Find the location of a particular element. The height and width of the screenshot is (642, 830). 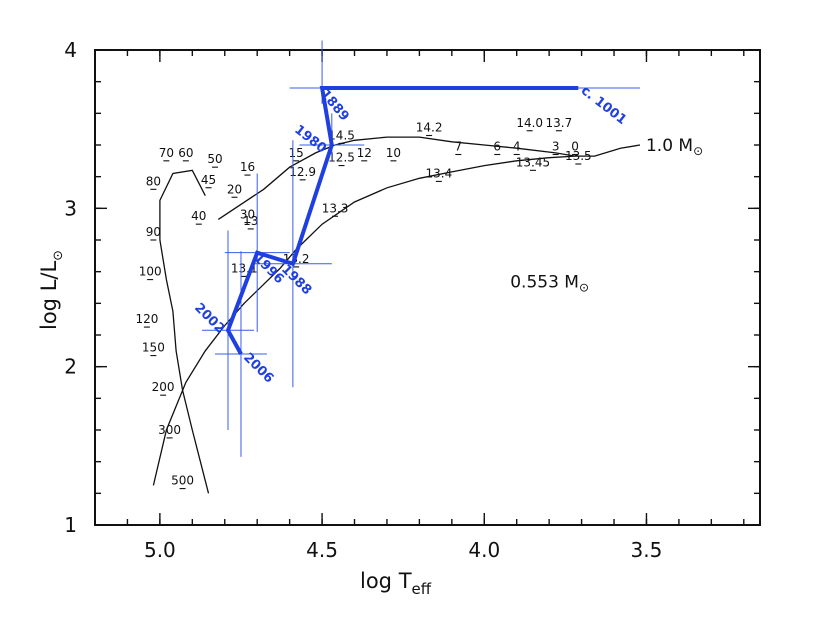

age-label: 50 is located at coordinates (214, 159).